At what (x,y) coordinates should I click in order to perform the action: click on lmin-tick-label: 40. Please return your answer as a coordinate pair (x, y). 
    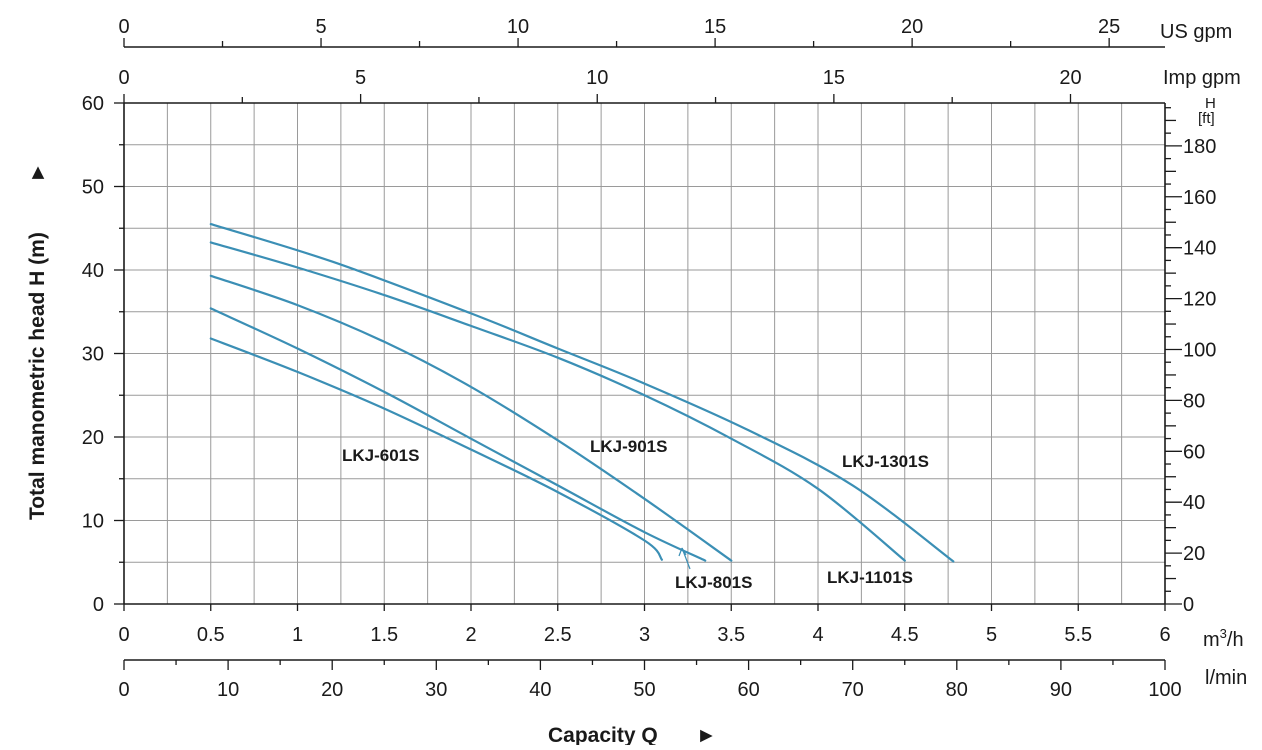
    Looking at the image, I should click on (540, 690).